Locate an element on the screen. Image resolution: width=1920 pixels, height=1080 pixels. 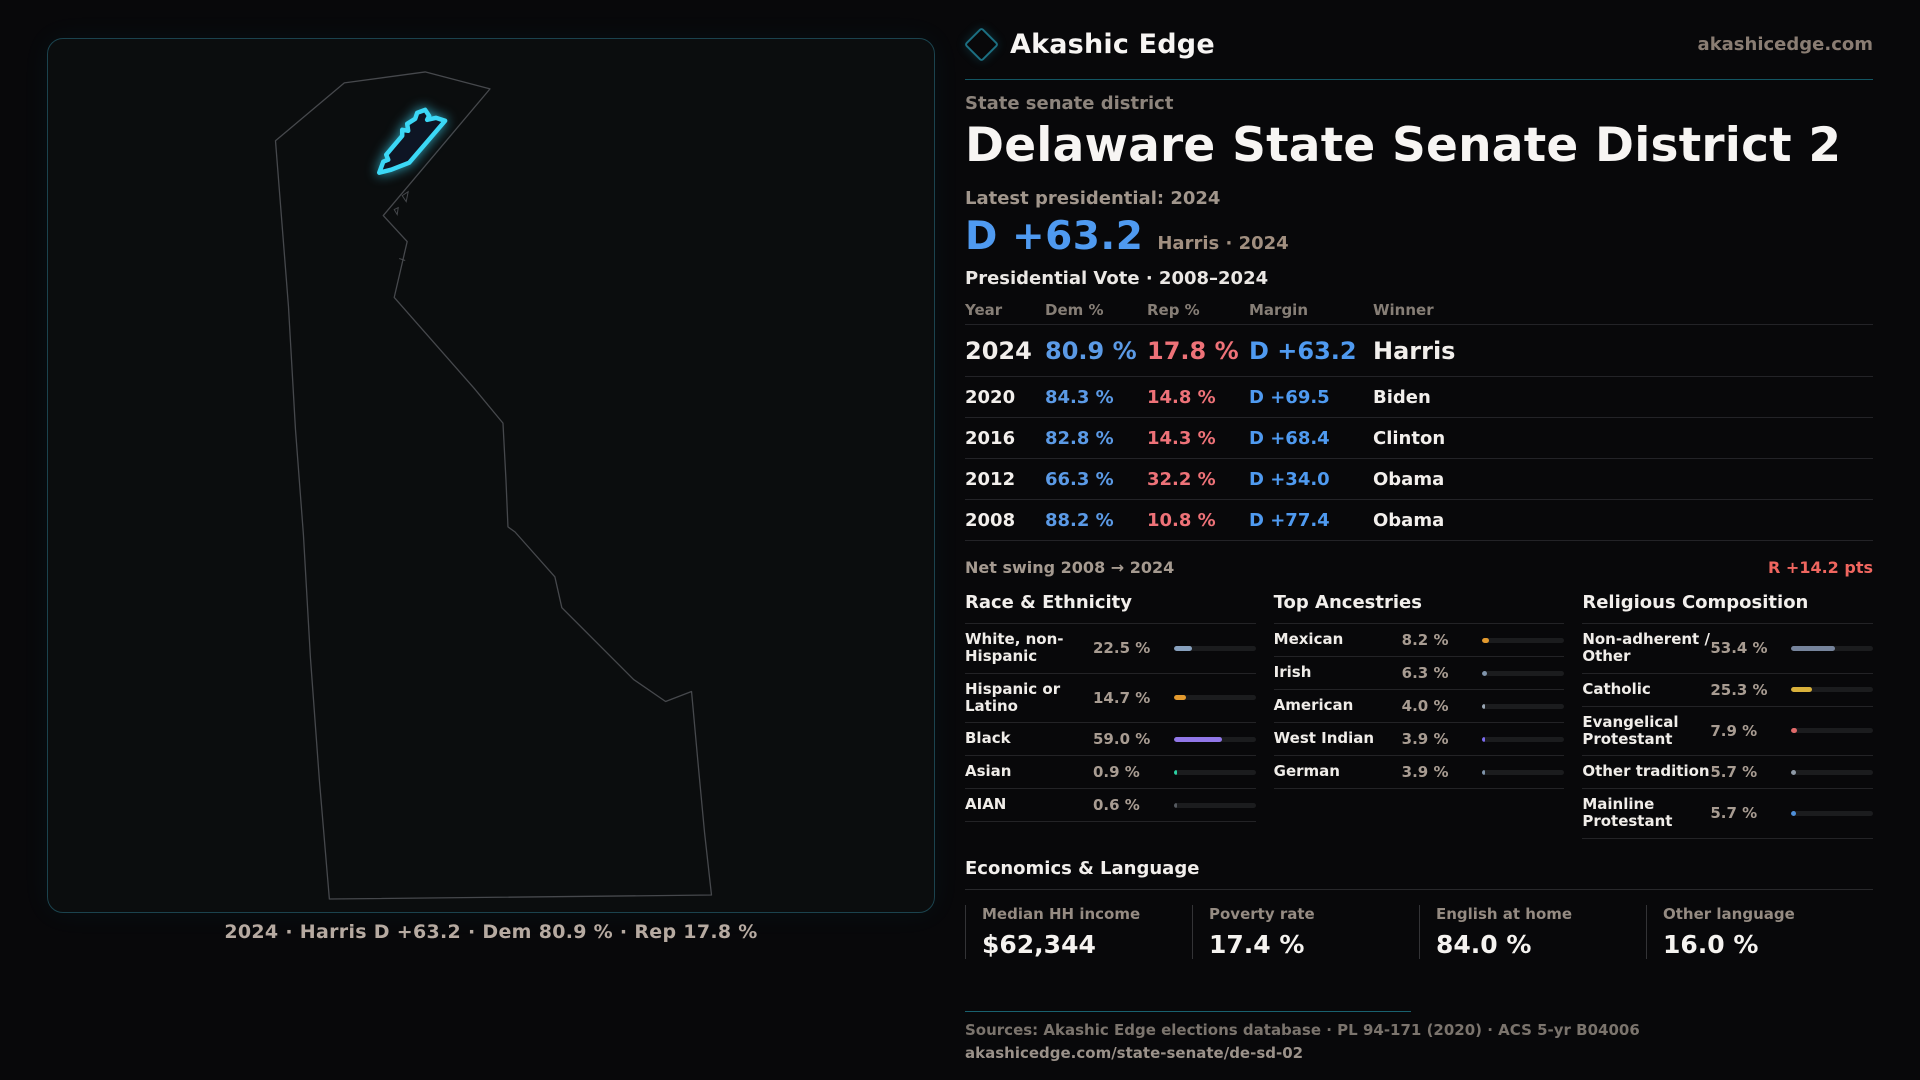
demographic-label: Catholic is located at coordinates (1616, 688).